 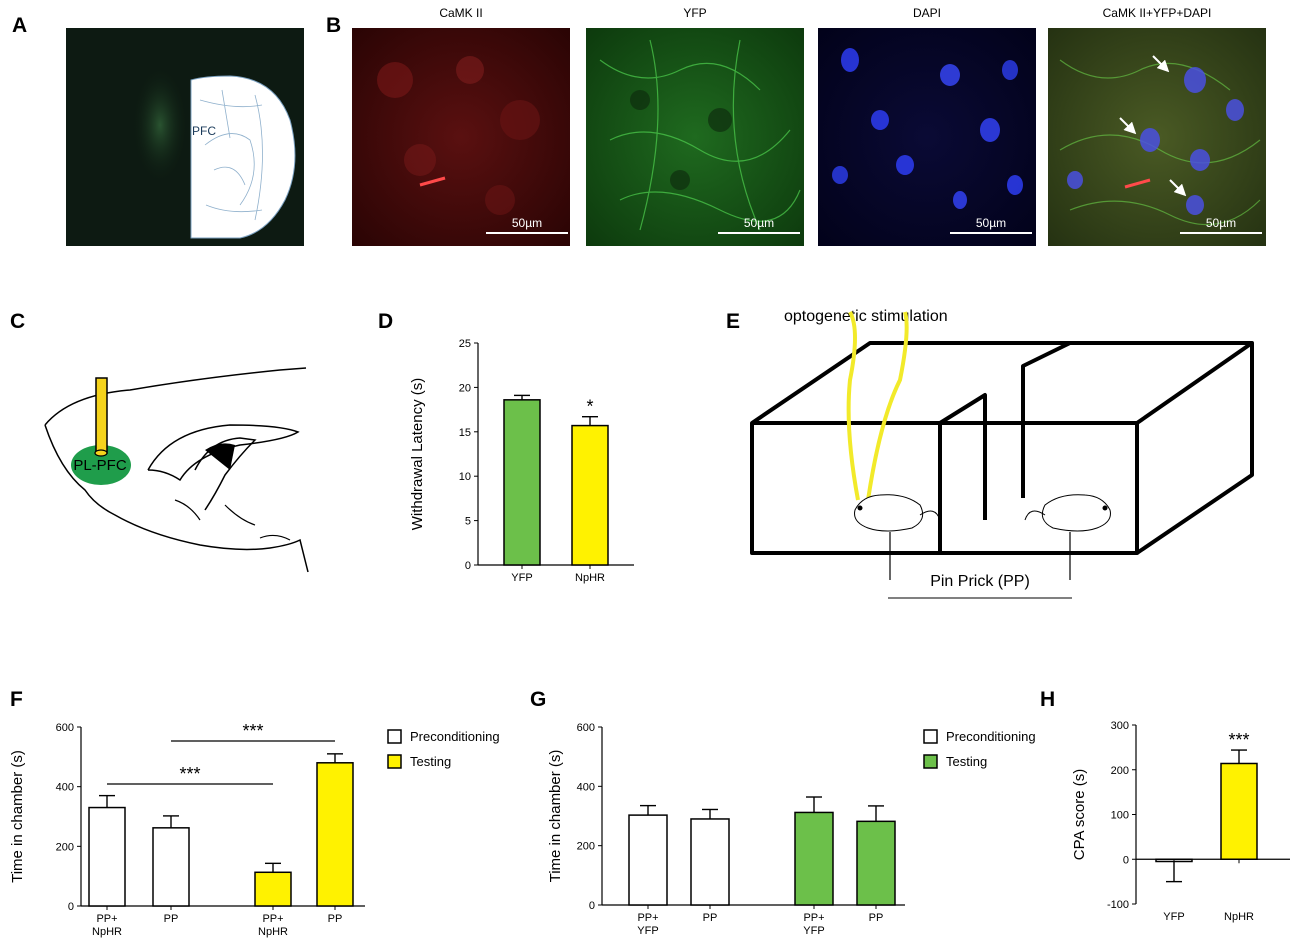 What do you see at coordinates (468, 522) in the screenshot?
I see `y-tick-label: 5` at bounding box center [468, 522].